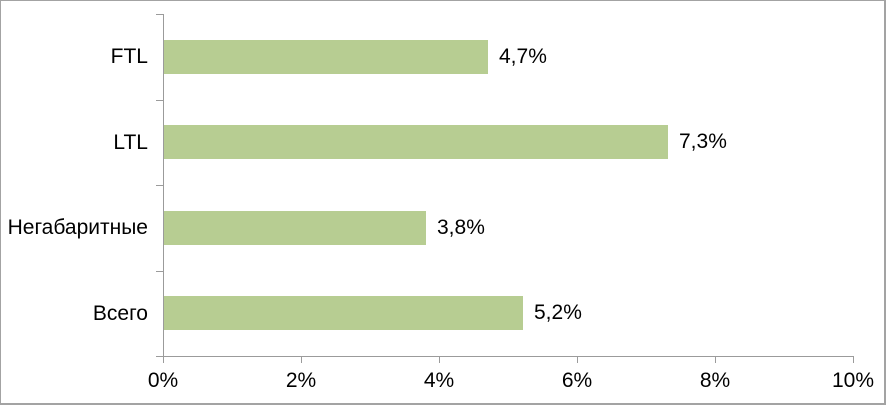  I want to click on x-tick-label: 4%, so click(439, 380).